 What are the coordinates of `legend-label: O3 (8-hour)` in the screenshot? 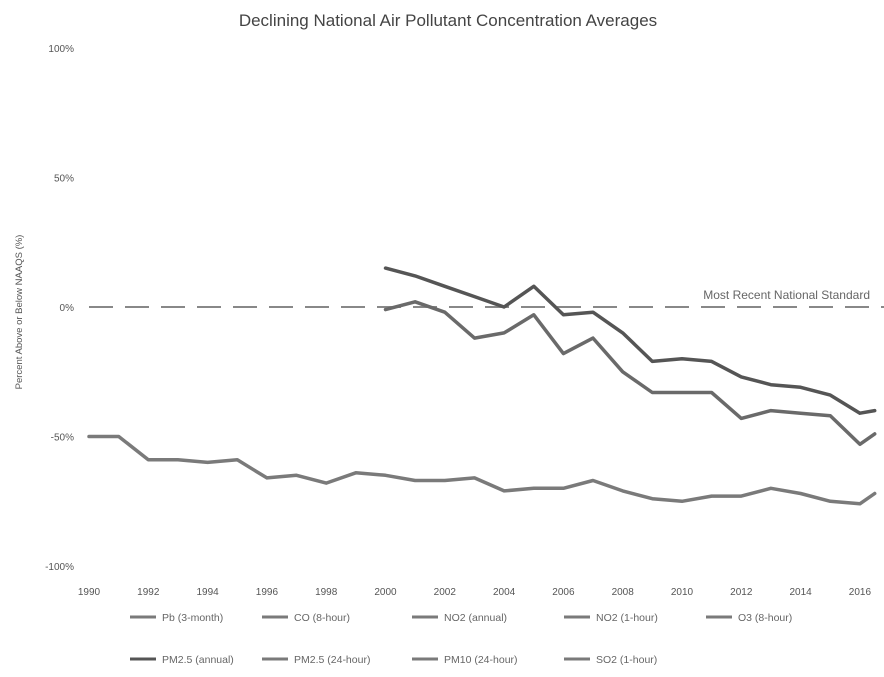 It's located at (765, 618).